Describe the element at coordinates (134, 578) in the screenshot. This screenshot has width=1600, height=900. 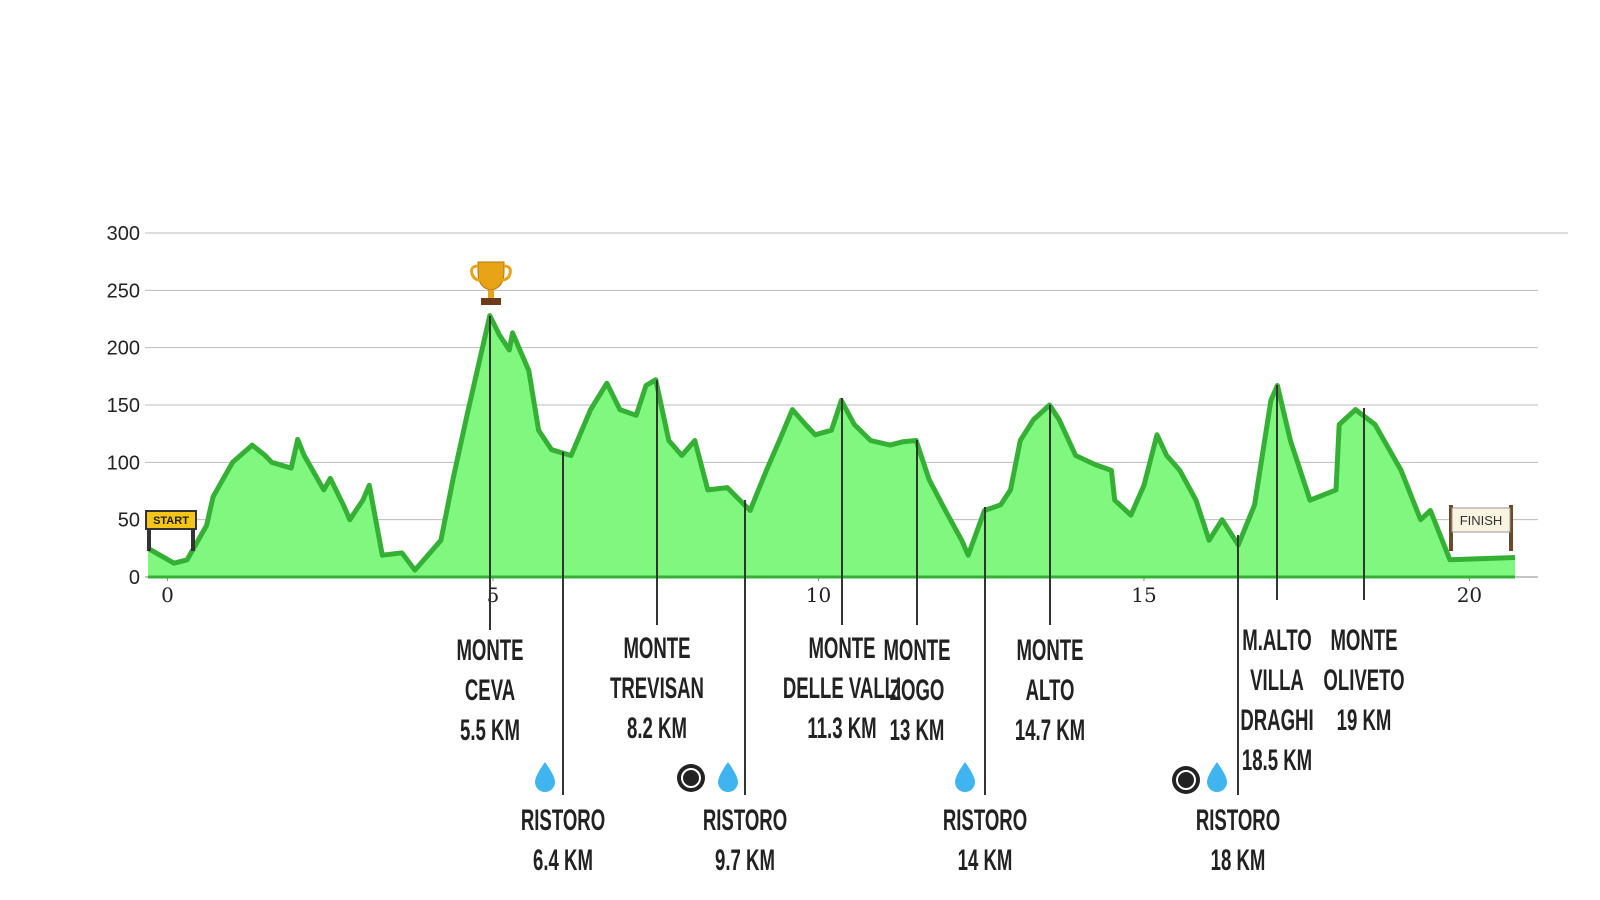
I see `y-tick-label: 0` at that location.